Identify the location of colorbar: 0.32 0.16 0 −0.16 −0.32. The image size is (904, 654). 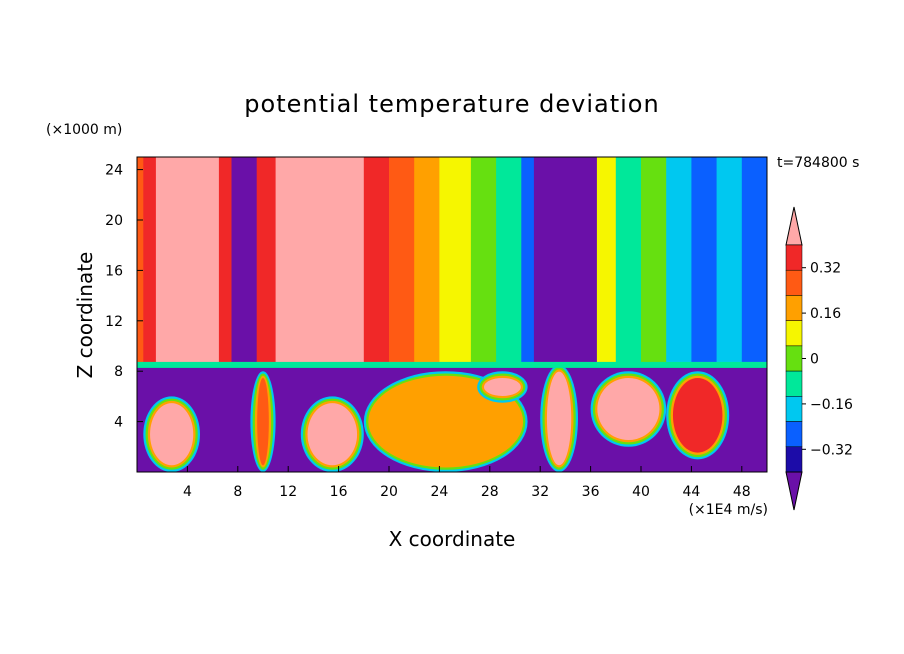
(819, 358).